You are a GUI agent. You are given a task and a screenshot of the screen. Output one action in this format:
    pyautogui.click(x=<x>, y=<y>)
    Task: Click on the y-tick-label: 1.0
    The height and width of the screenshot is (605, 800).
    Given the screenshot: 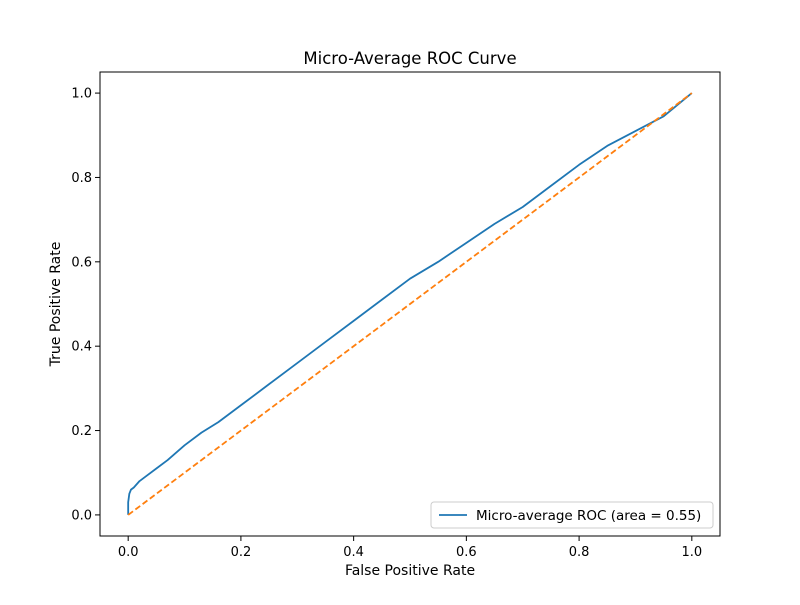 What is the action you would take?
    pyautogui.click(x=81, y=94)
    